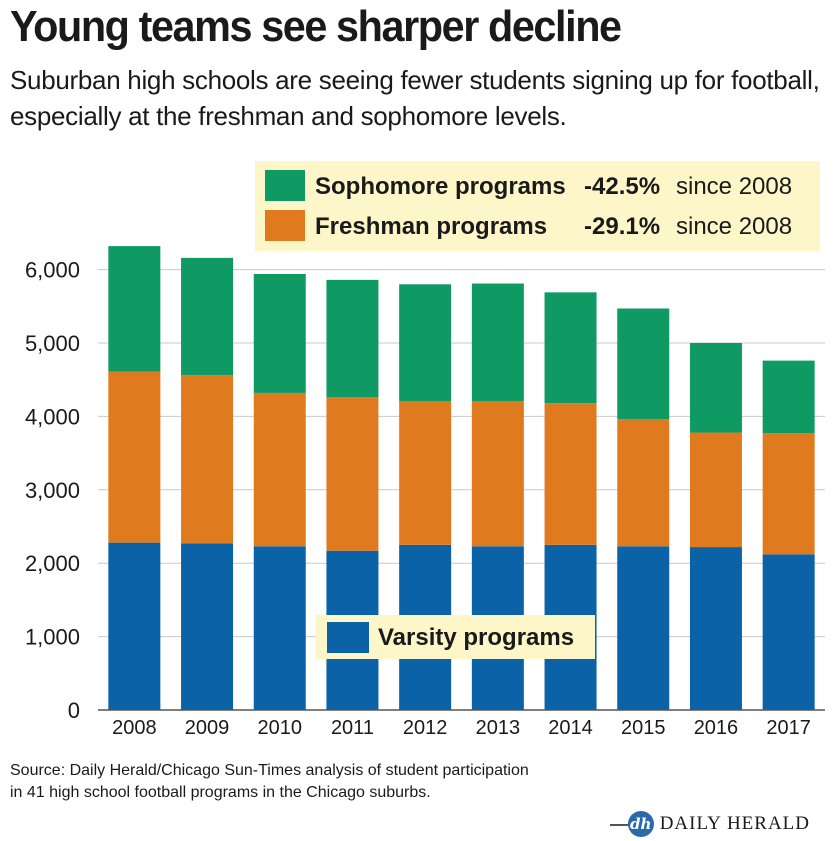 The height and width of the screenshot is (841, 840). What do you see at coordinates (643, 483) in the screenshot?
I see `bar-freshman-2015` at bounding box center [643, 483].